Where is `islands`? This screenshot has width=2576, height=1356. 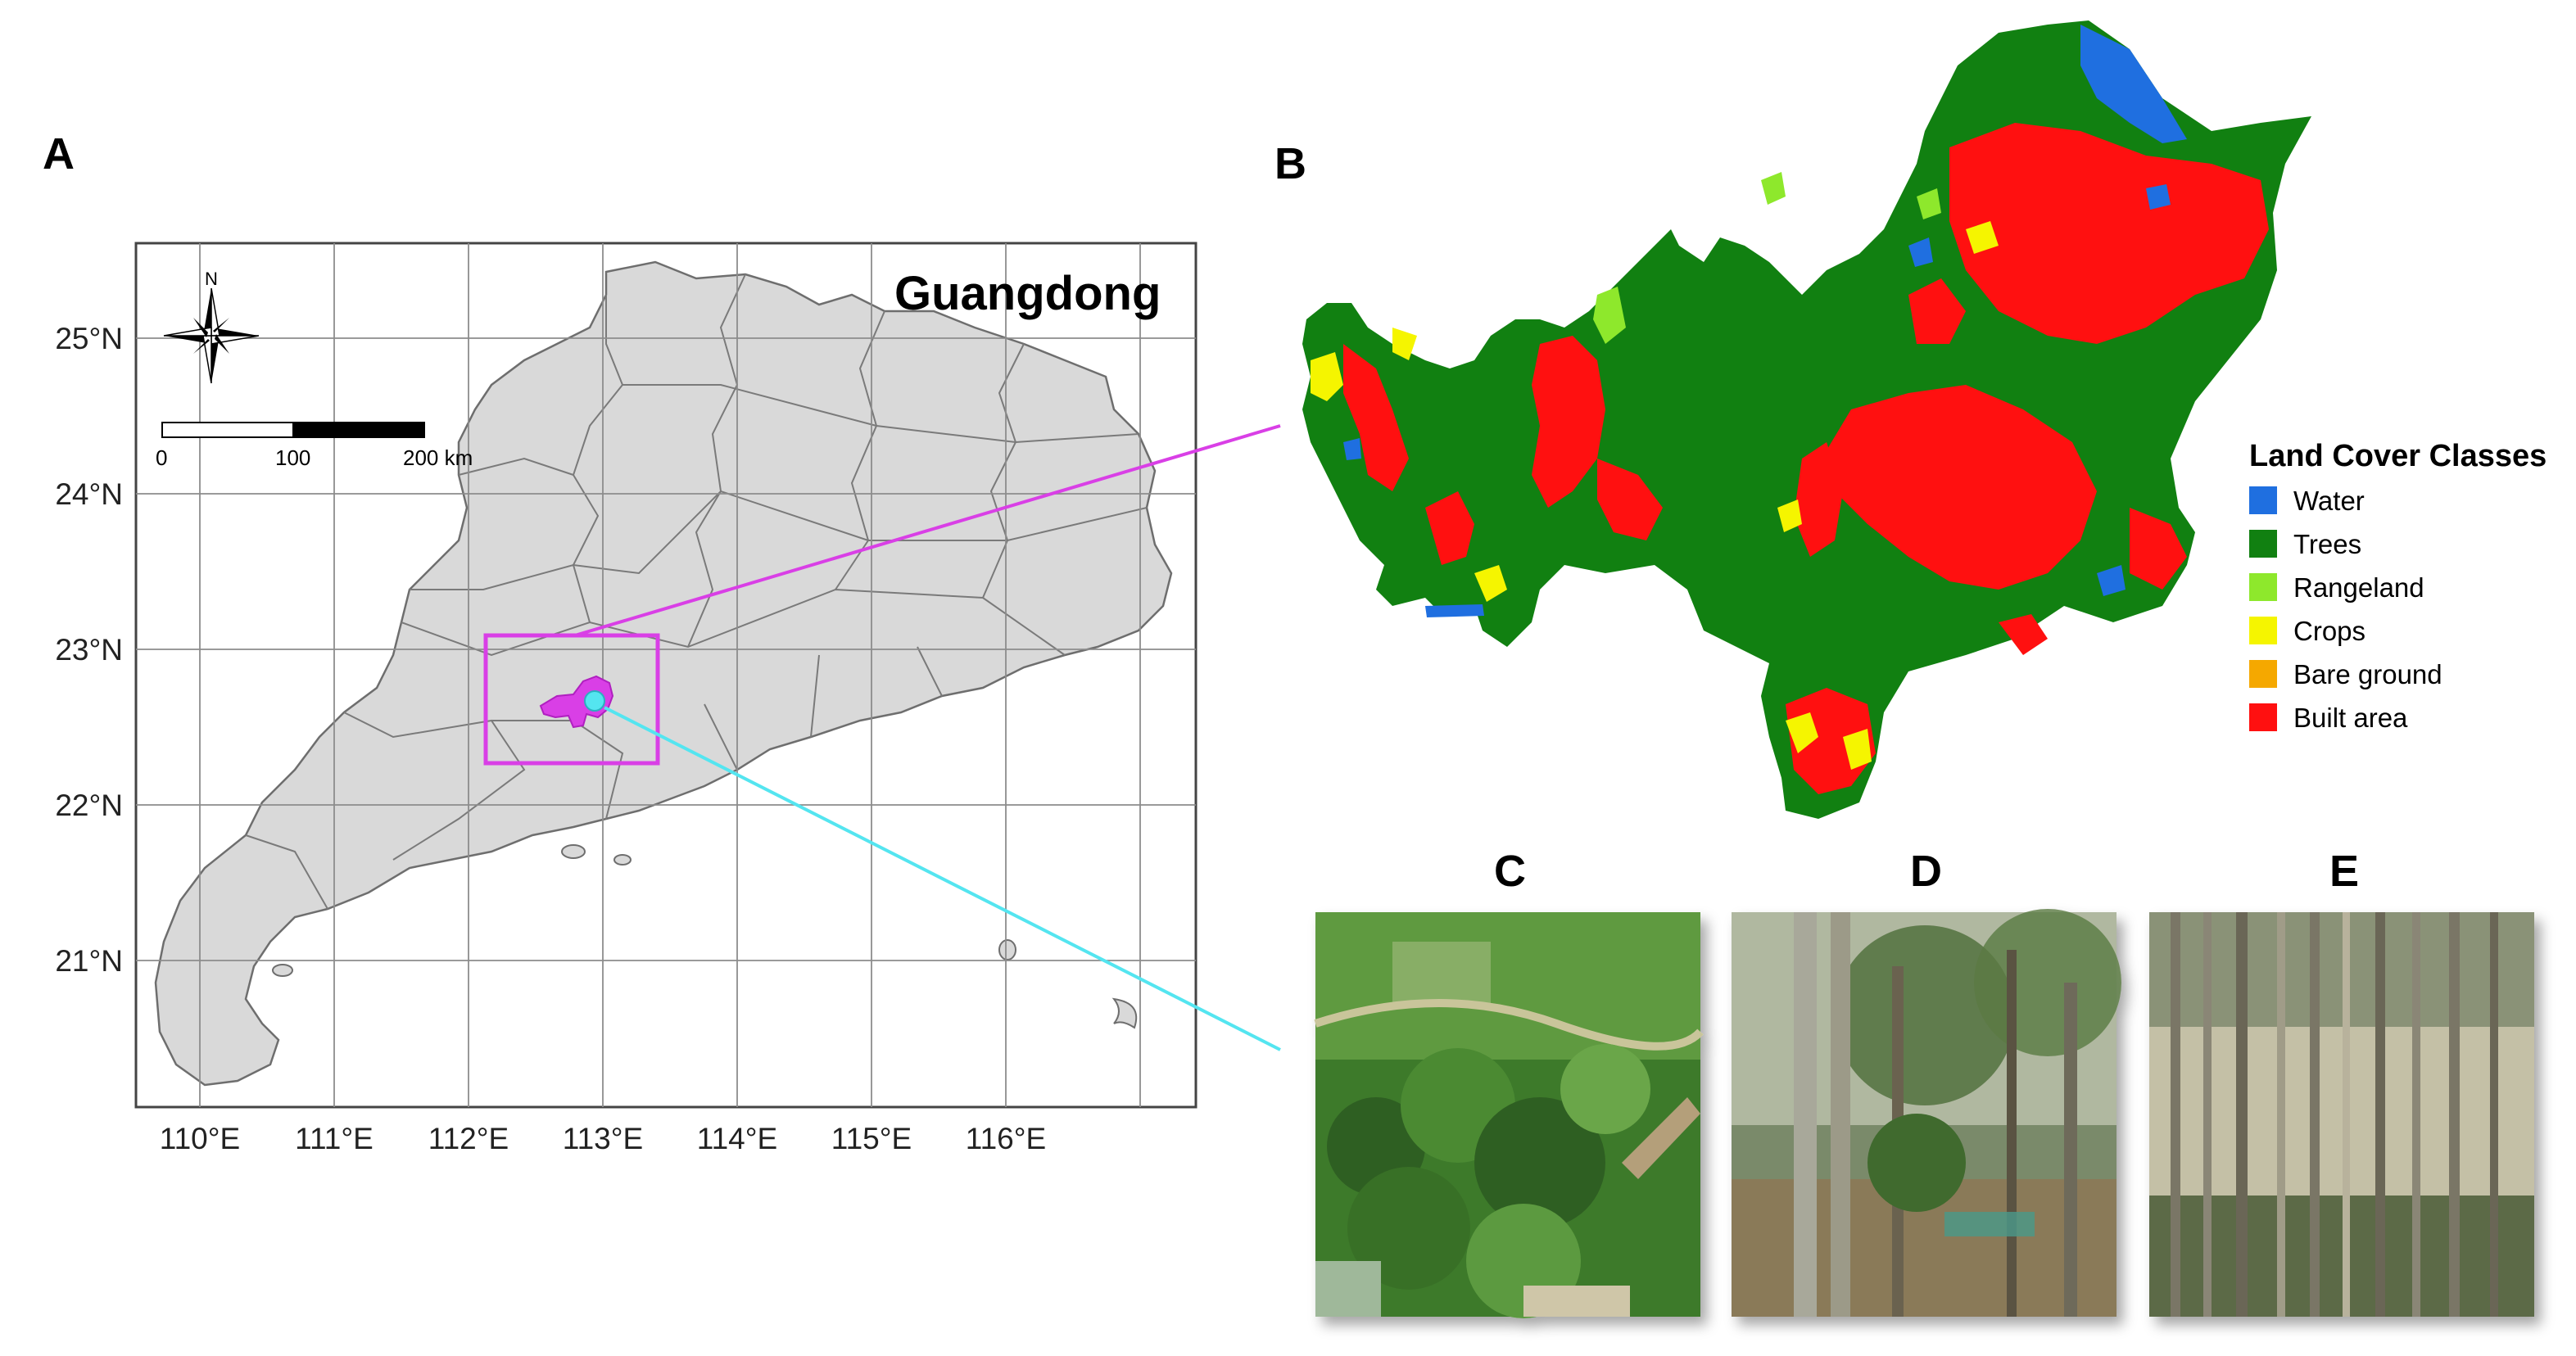 islands is located at coordinates (705, 936).